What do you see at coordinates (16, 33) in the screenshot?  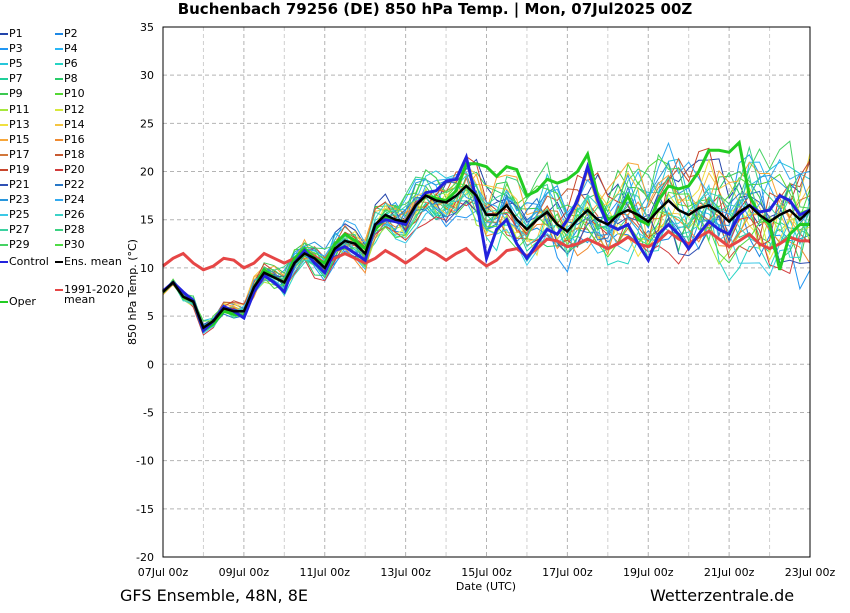 I see `legend-label: P1` at bounding box center [16, 33].